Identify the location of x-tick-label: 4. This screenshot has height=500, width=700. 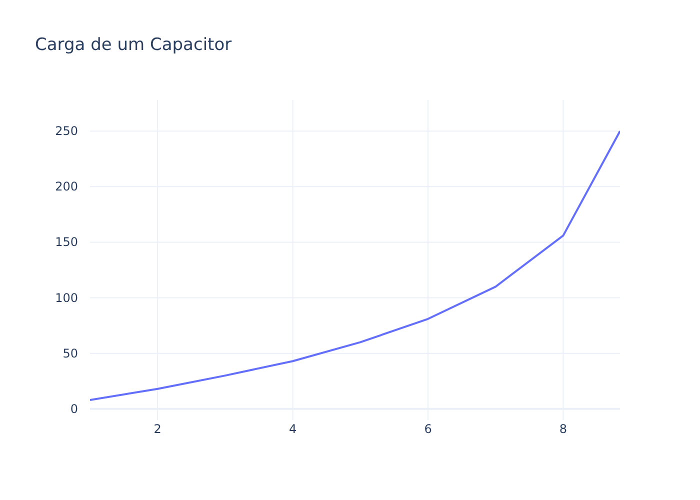
(292, 429).